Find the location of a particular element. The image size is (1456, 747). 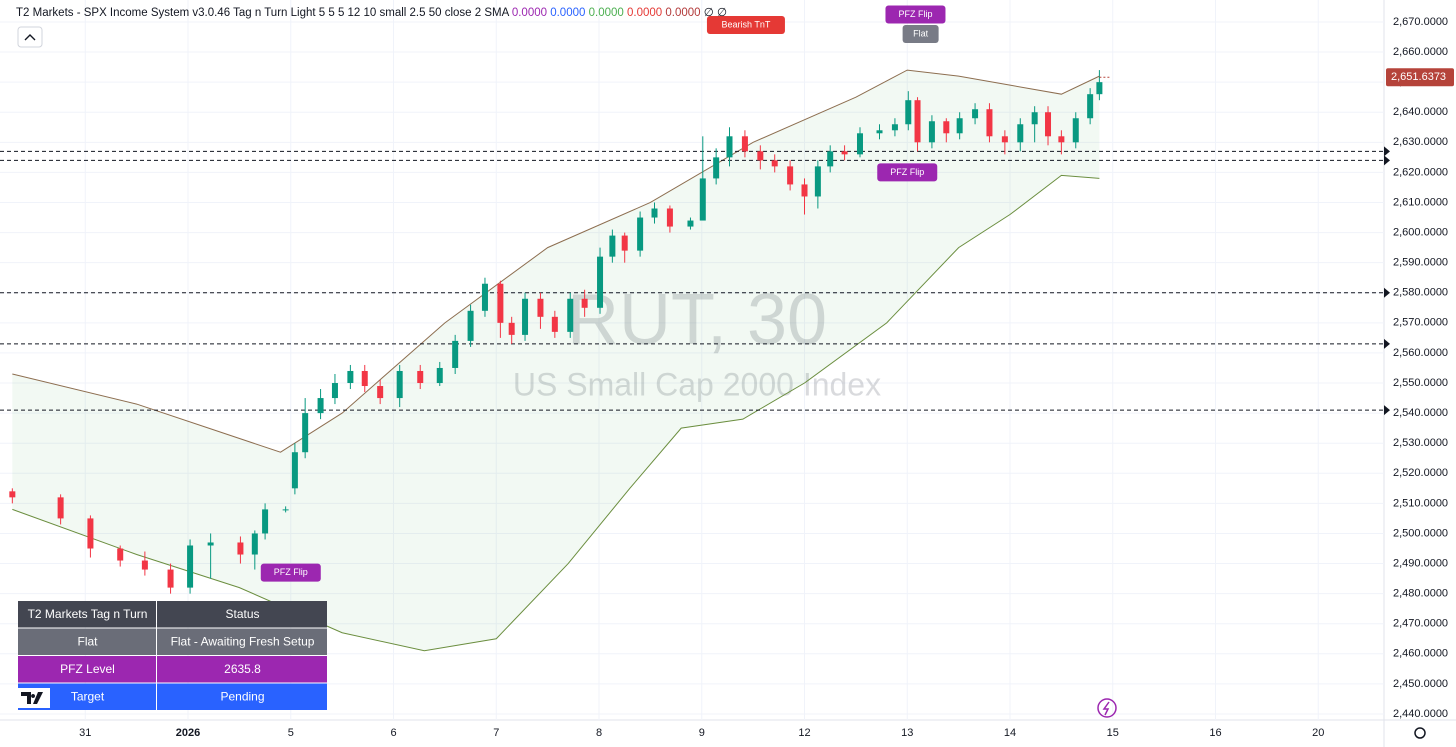

indicator-symbols: ∅ ∅ is located at coordinates (715, 13).